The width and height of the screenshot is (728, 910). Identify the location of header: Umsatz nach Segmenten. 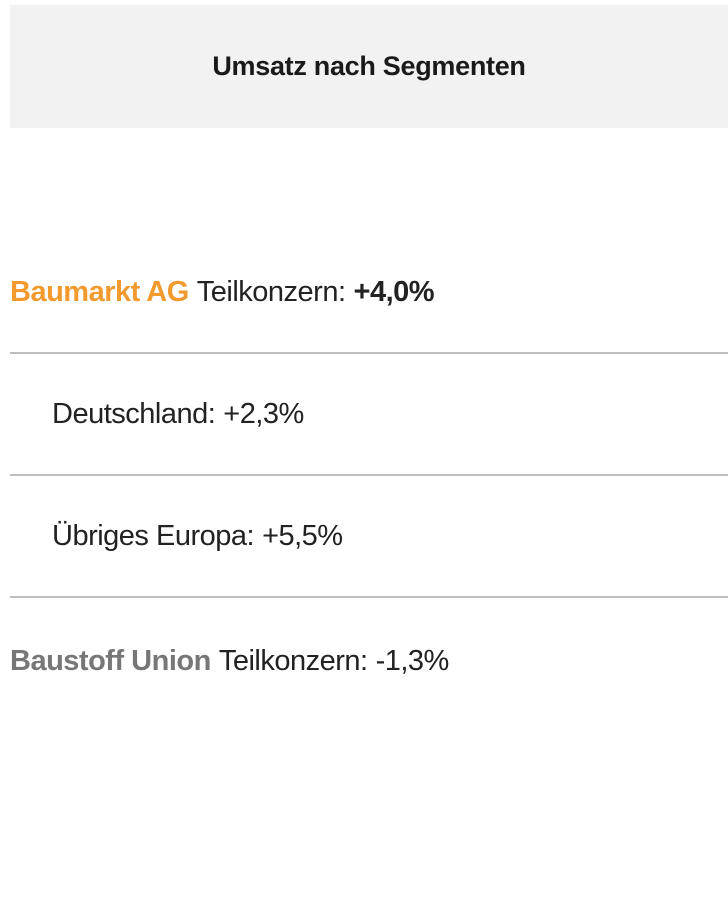
(369, 66).